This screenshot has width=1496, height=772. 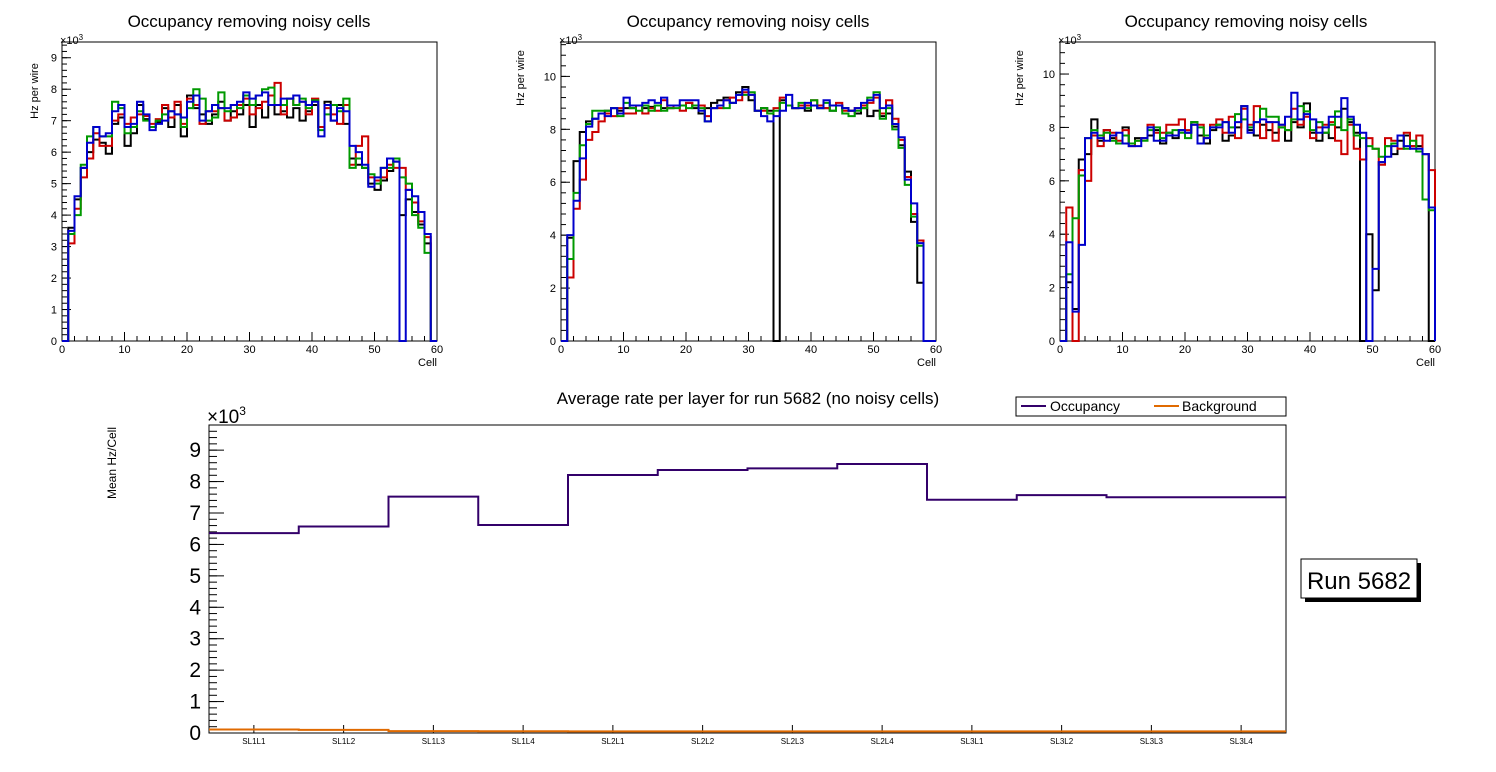 What do you see at coordinates (1242, 741) in the screenshot?
I see `category-label: SL3L4` at bounding box center [1242, 741].